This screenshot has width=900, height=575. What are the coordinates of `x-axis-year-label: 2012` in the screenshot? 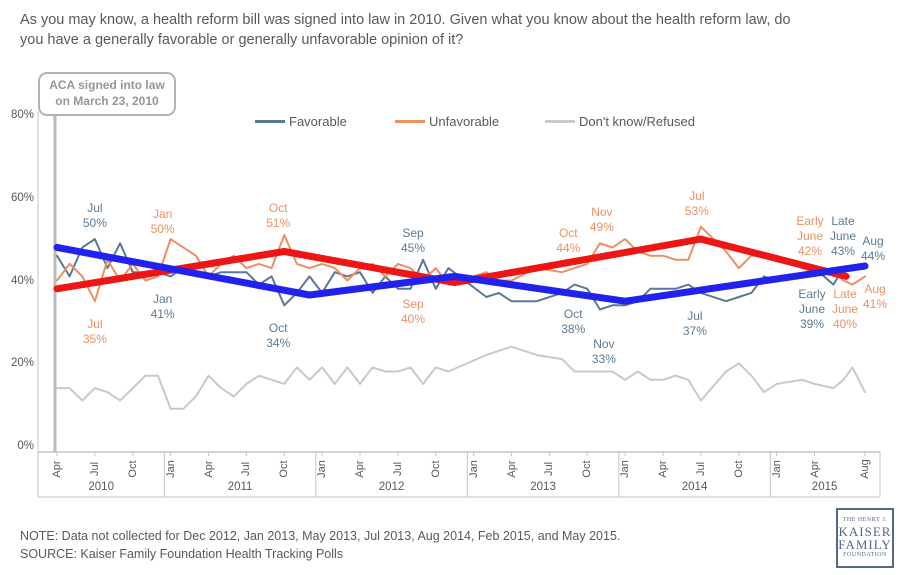 It's located at (391, 487).